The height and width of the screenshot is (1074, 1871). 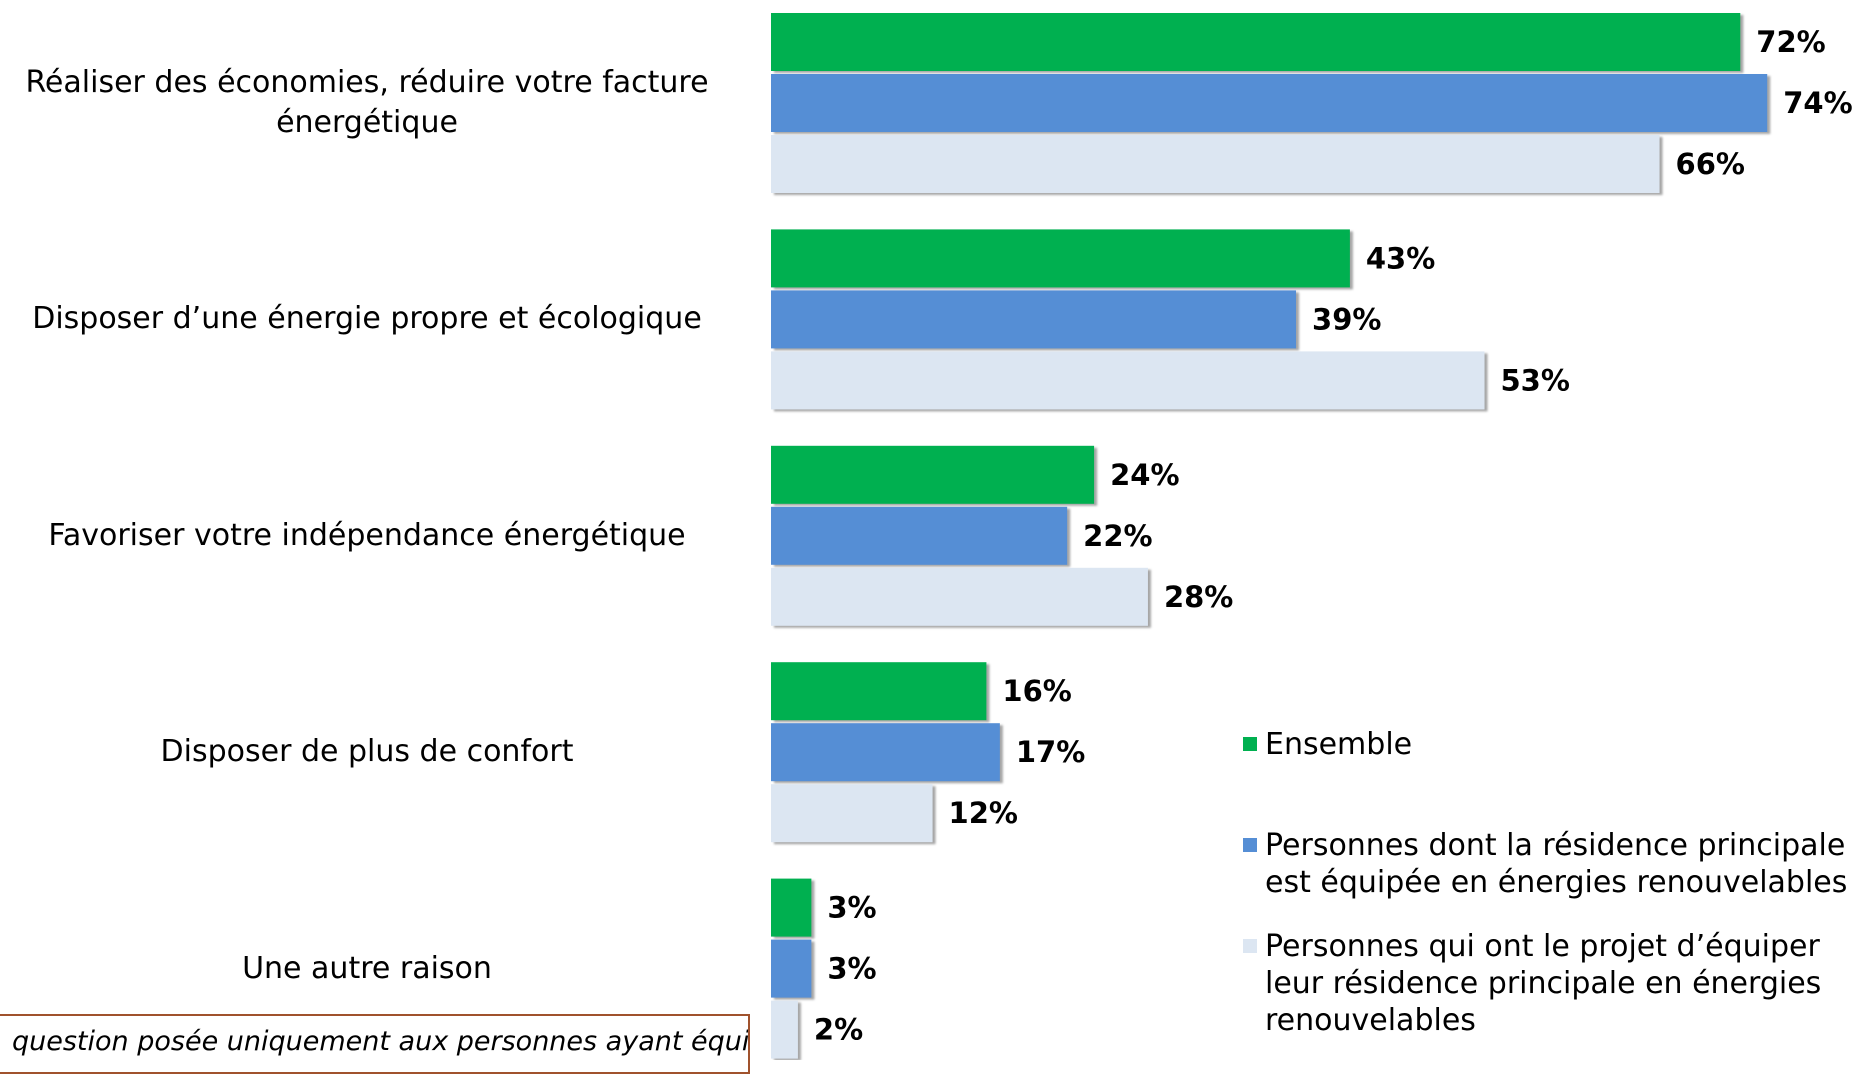 What do you see at coordinates (367, 535) in the screenshot?
I see `category-label: Favoriser votre indépendance énergétique` at bounding box center [367, 535].